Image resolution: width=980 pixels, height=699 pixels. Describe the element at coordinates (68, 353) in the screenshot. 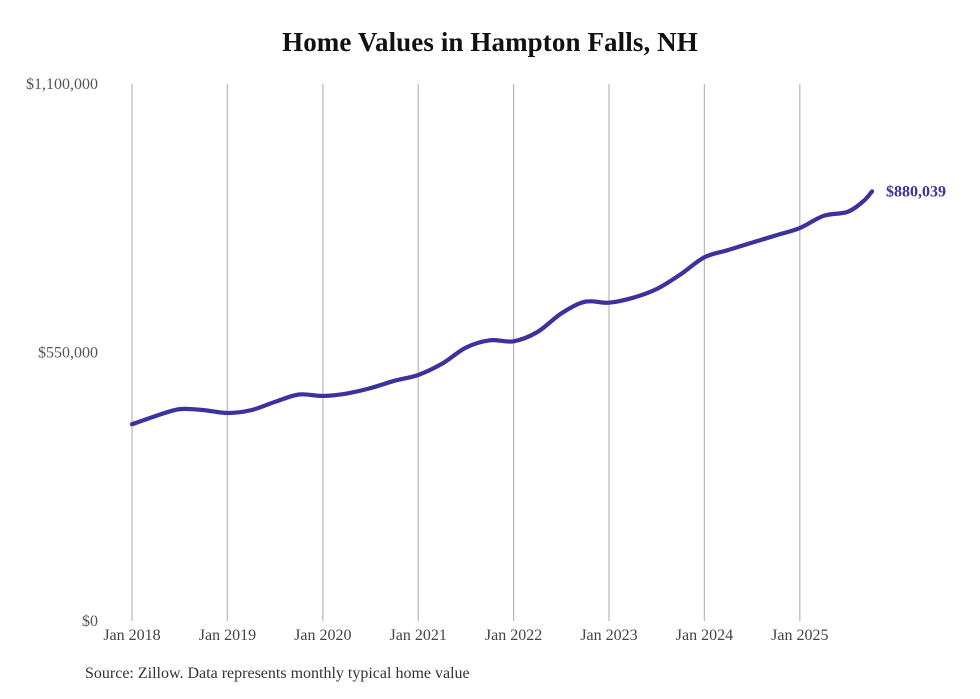

I see `y-tick-label: $550,000` at that location.